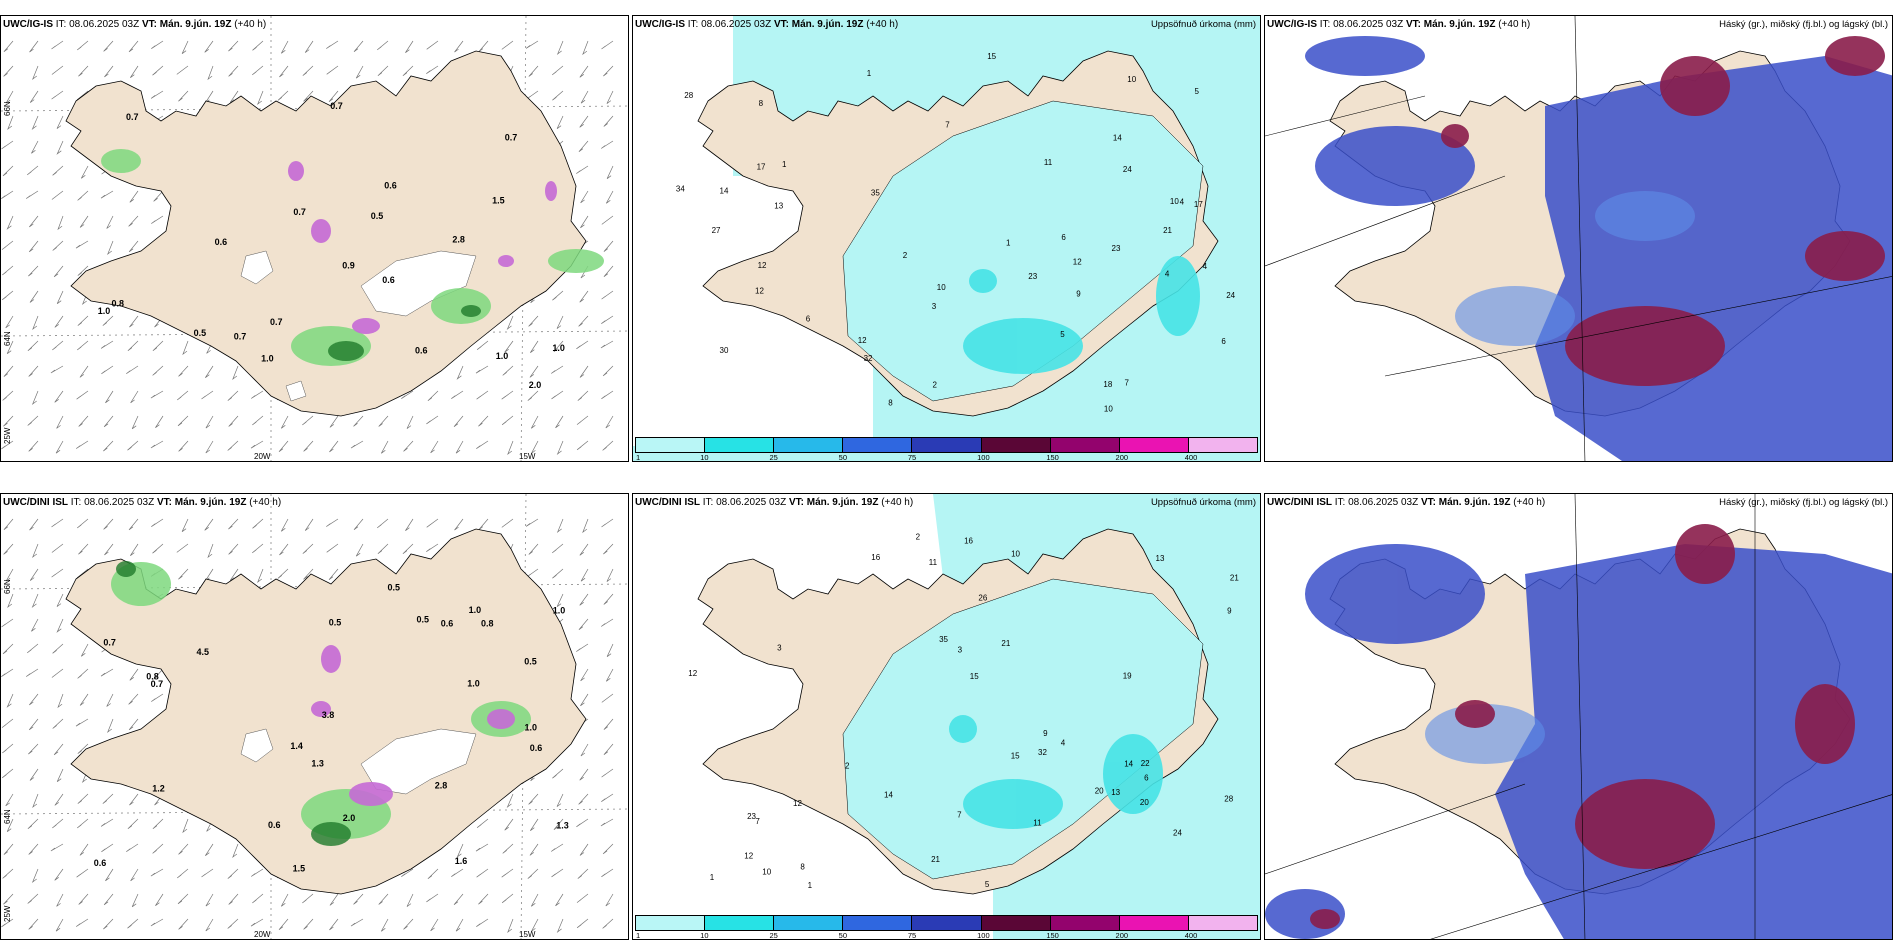  What do you see at coordinates (233, 703) in the screenshot?
I see `precip-dark` at bounding box center [233, 703].